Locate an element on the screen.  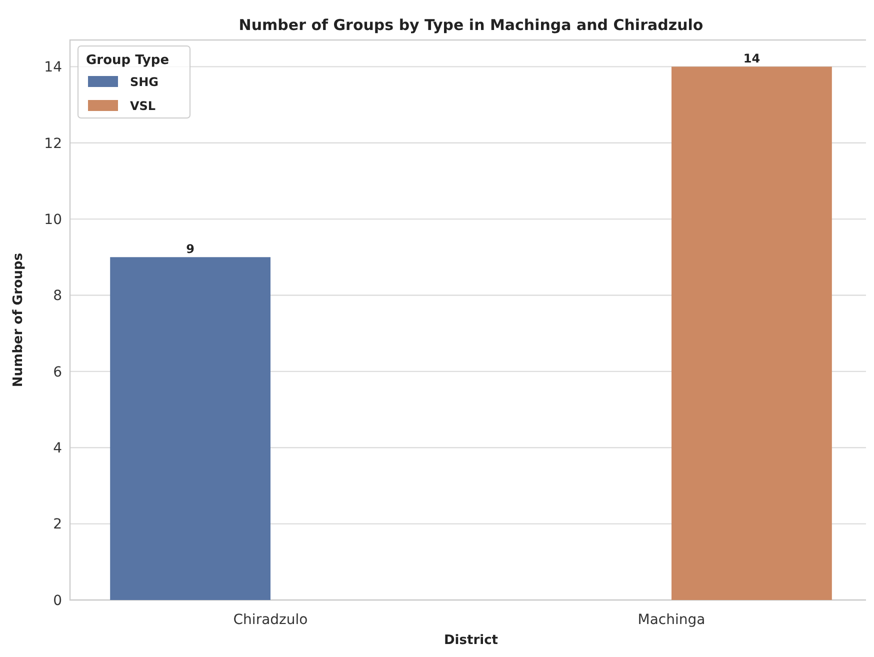
y-tick-label: 12 is located at coordinates (53, 144).